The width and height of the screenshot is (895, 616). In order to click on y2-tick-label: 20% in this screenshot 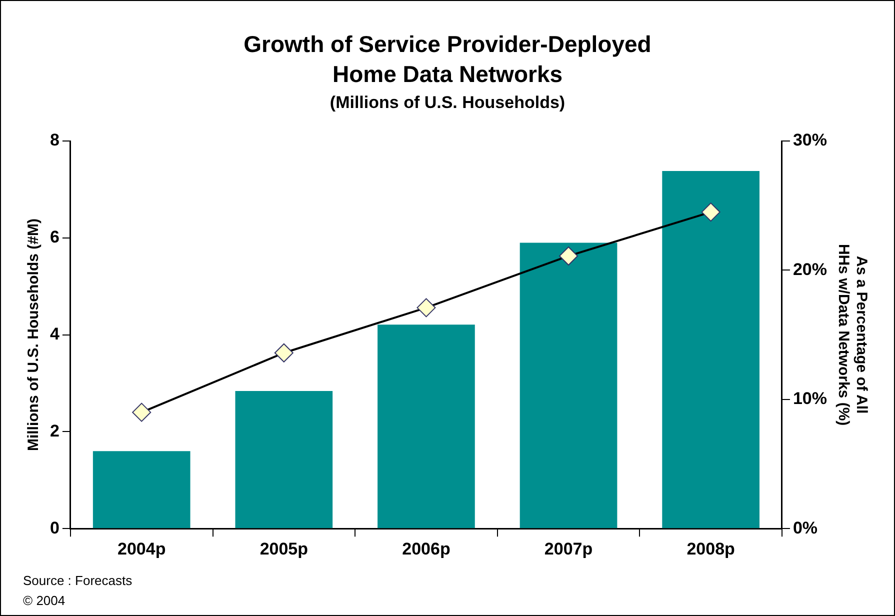, I will do `click(810, 269)`.